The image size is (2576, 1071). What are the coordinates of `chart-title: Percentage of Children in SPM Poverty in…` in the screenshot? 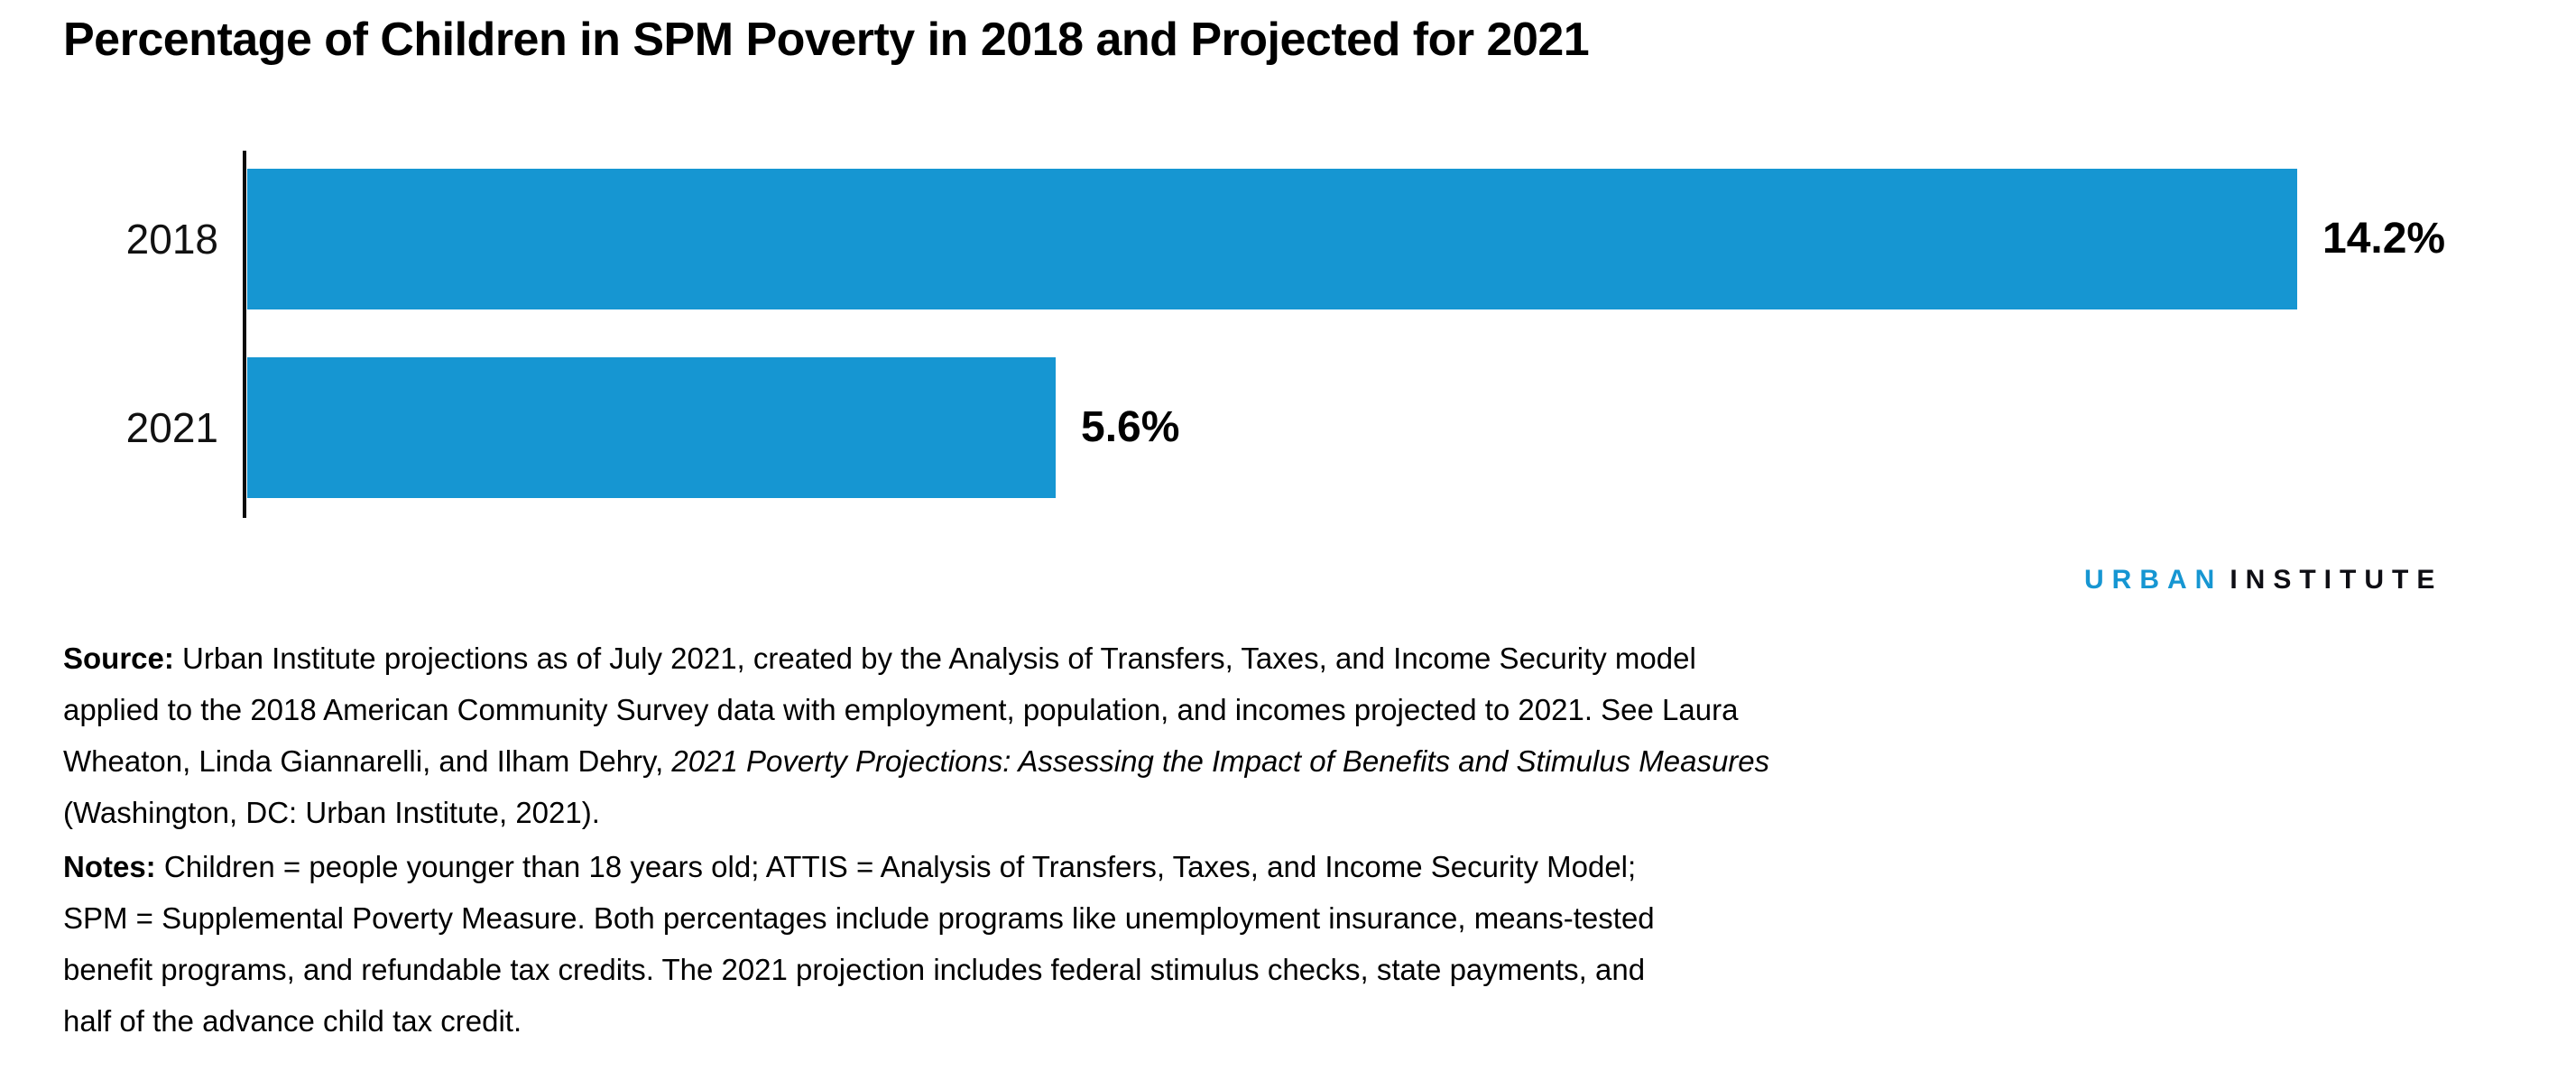 It's located at (826, 40).